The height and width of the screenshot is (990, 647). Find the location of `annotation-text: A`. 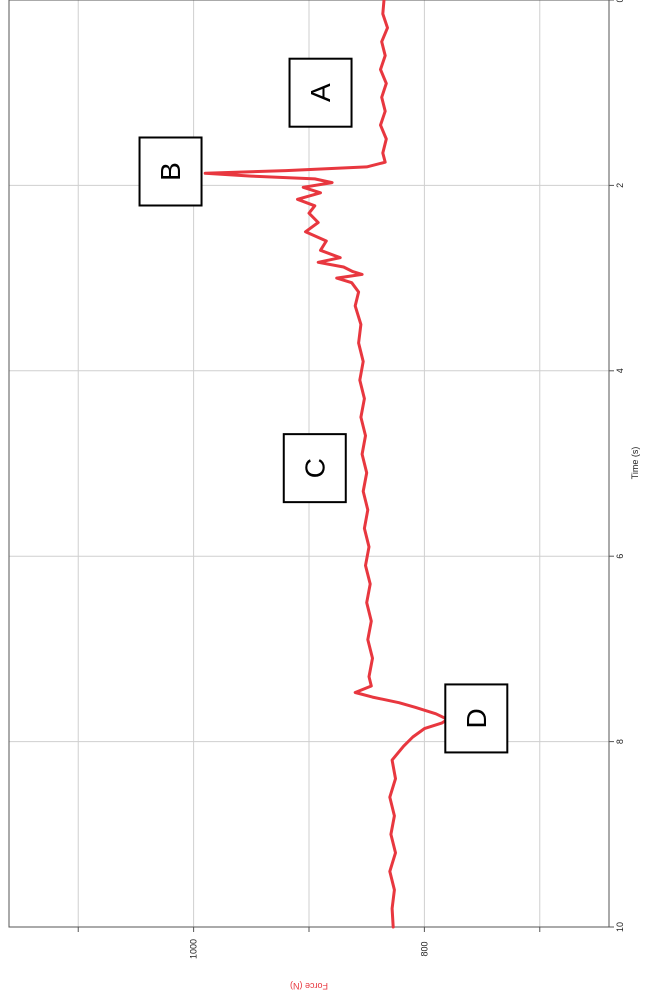

annotation-text: A is located at coordinates (320, 92).